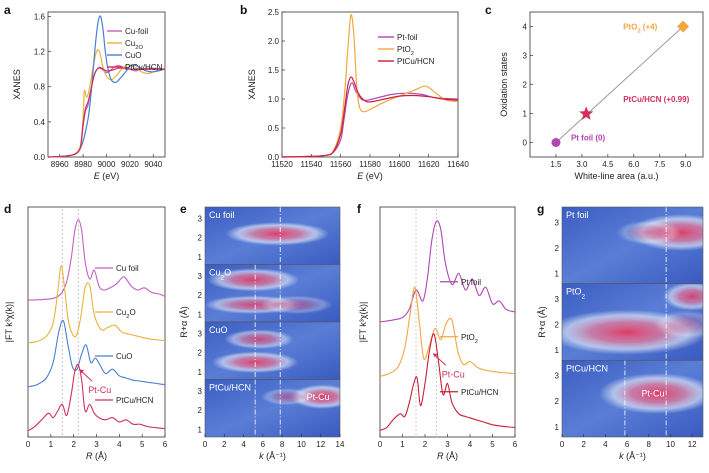  Describe the element at coordinates (274, 70) in the screenshot. I see `y-tick-label: 1.5` at that location.